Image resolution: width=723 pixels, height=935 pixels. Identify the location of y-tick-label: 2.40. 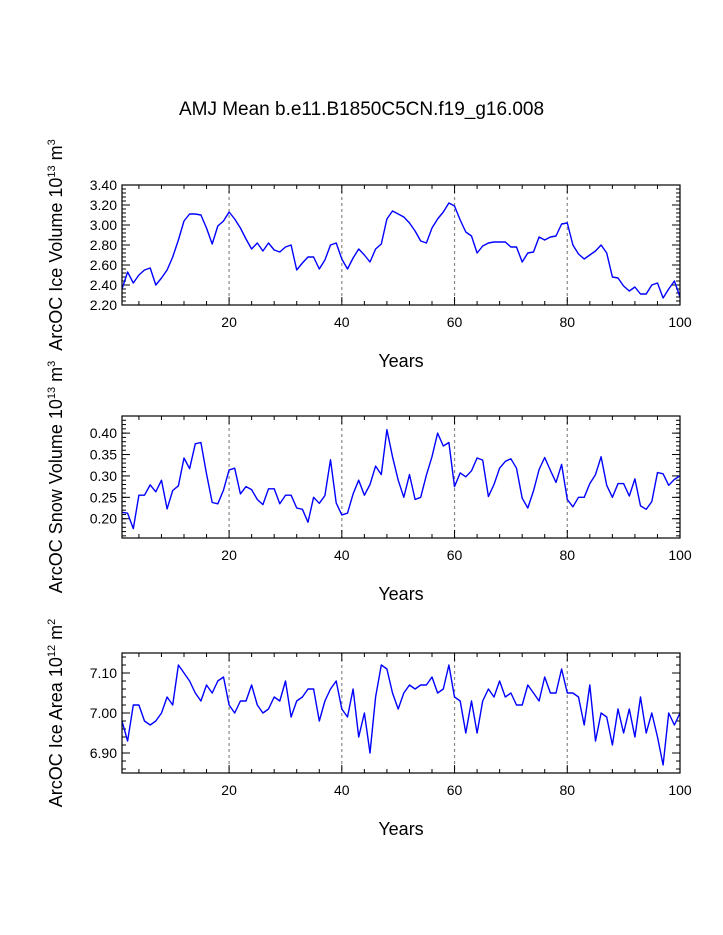
(103, 285).